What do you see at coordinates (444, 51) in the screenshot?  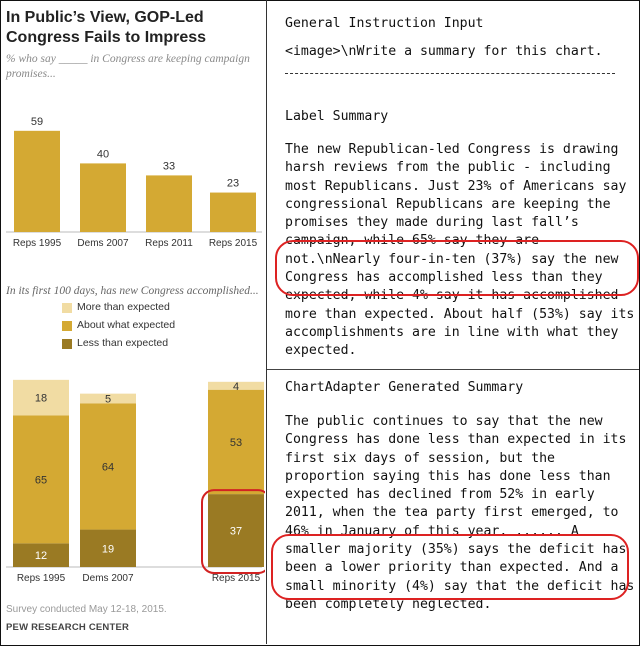 I see `section1-text: <image>\nWrite a summary for this chart.` at bounding box center [444, 51].